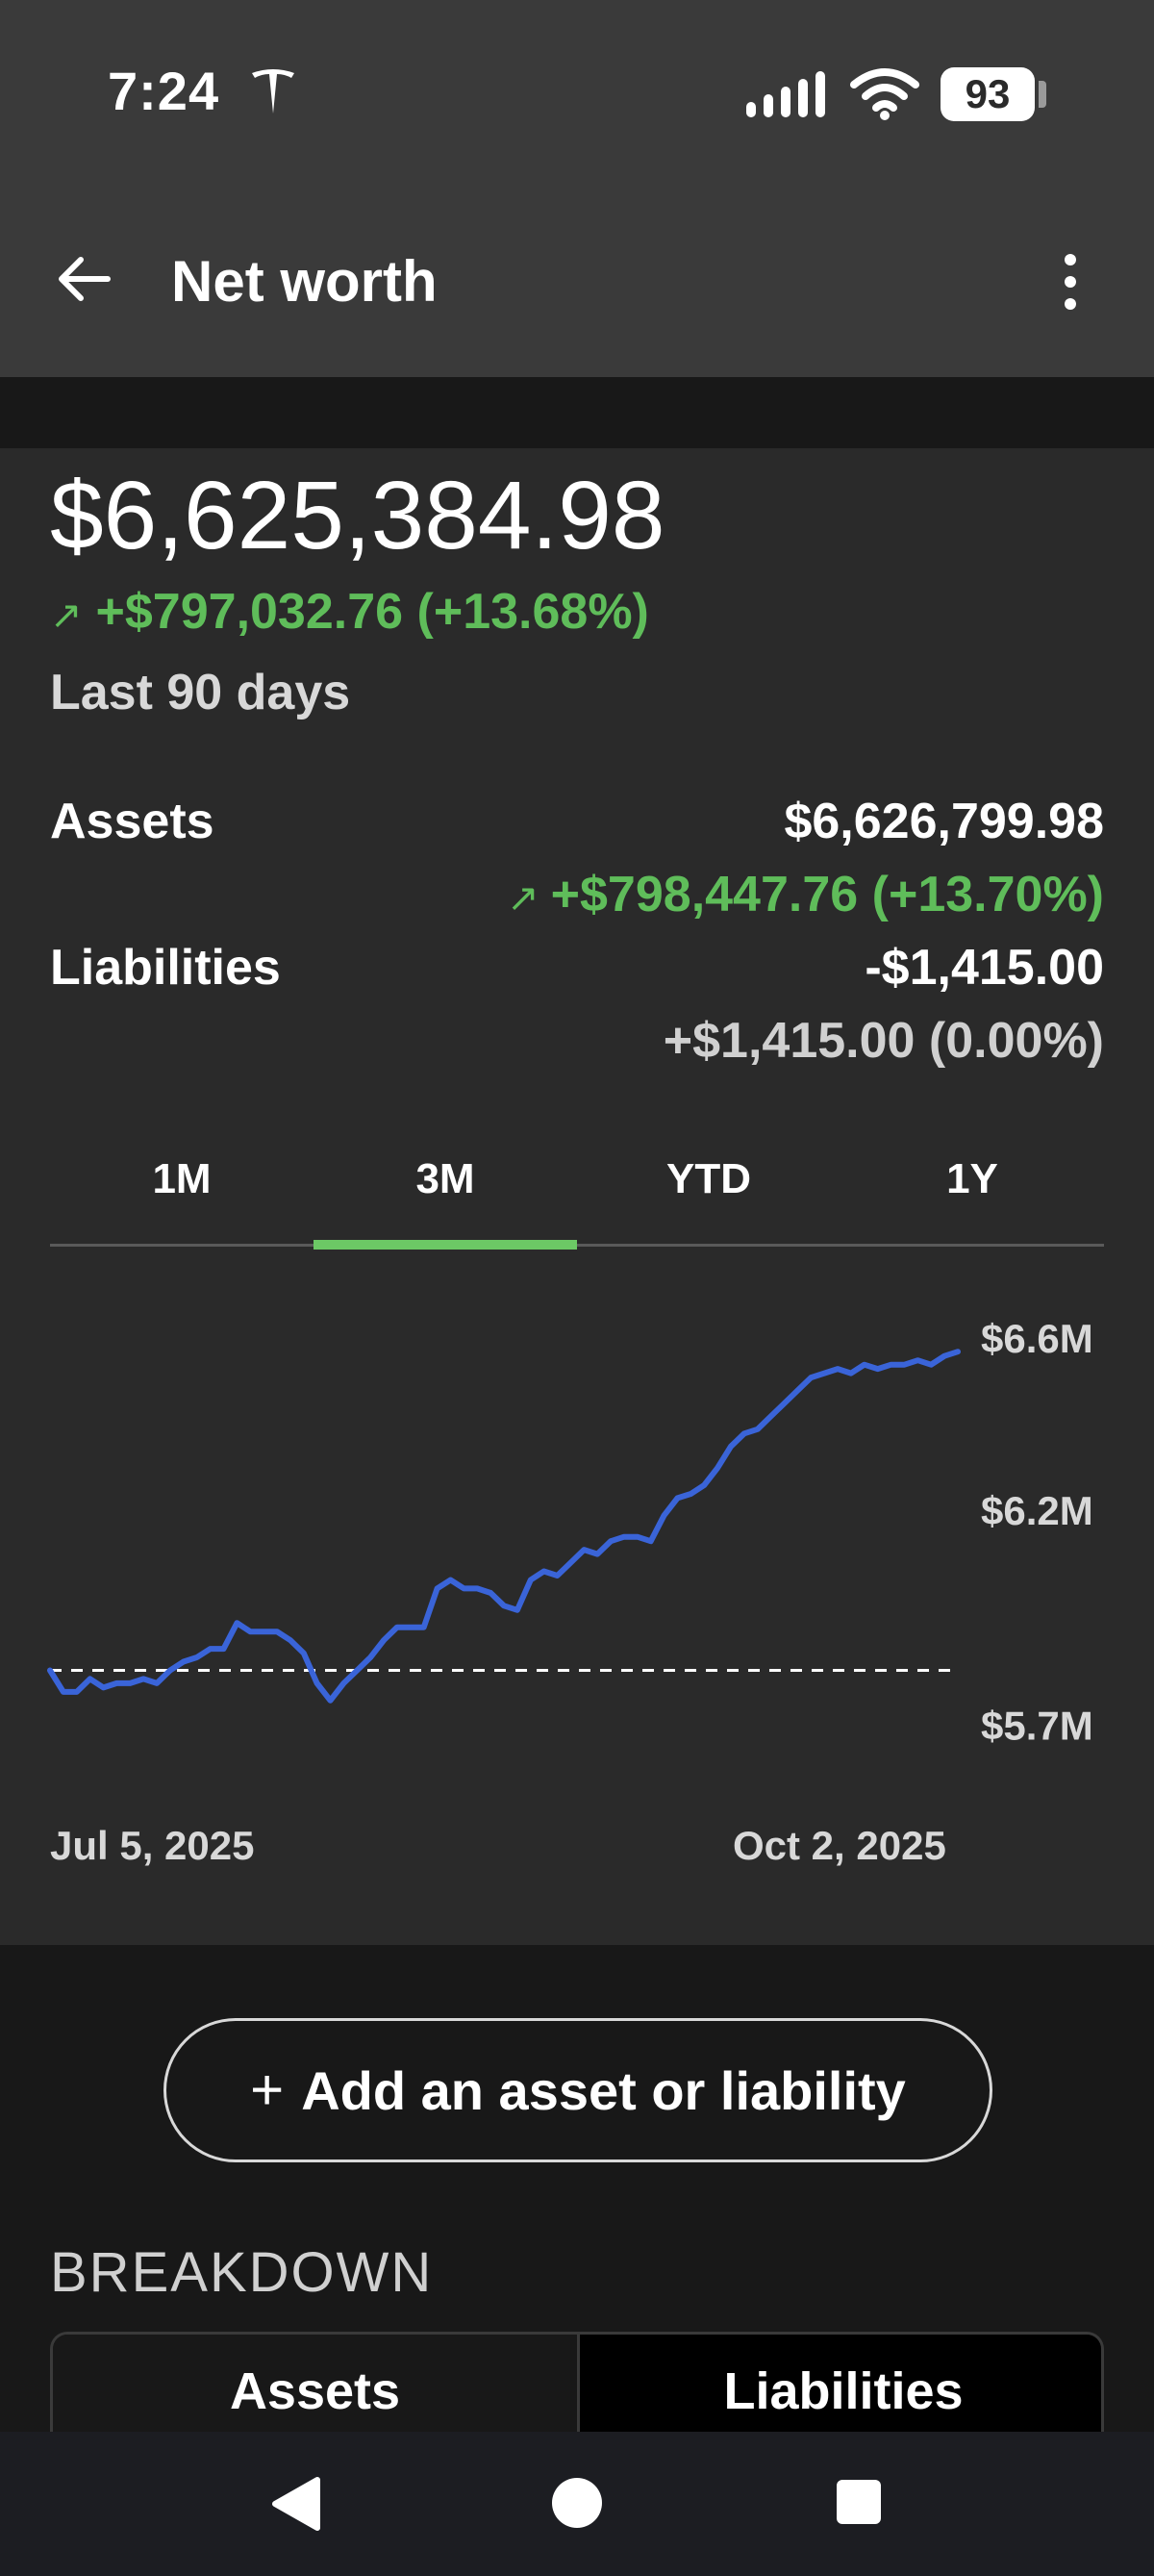 This screenshot has width=1154, height=2576. What do you see at coordinates (273, 91) in the screenshot?
I see `tesla-icon` at bounding box center [273, 91].